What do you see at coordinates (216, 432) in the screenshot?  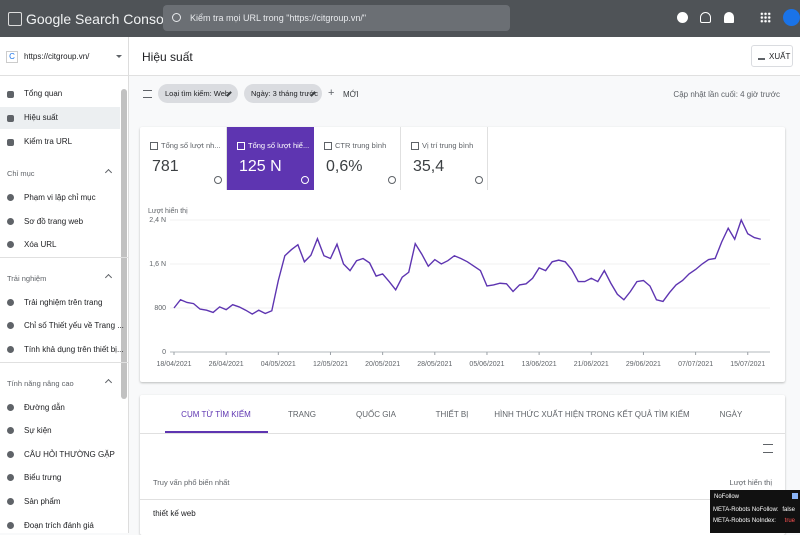 I see `active-tab-indicator` at bounding box center [216, 432].